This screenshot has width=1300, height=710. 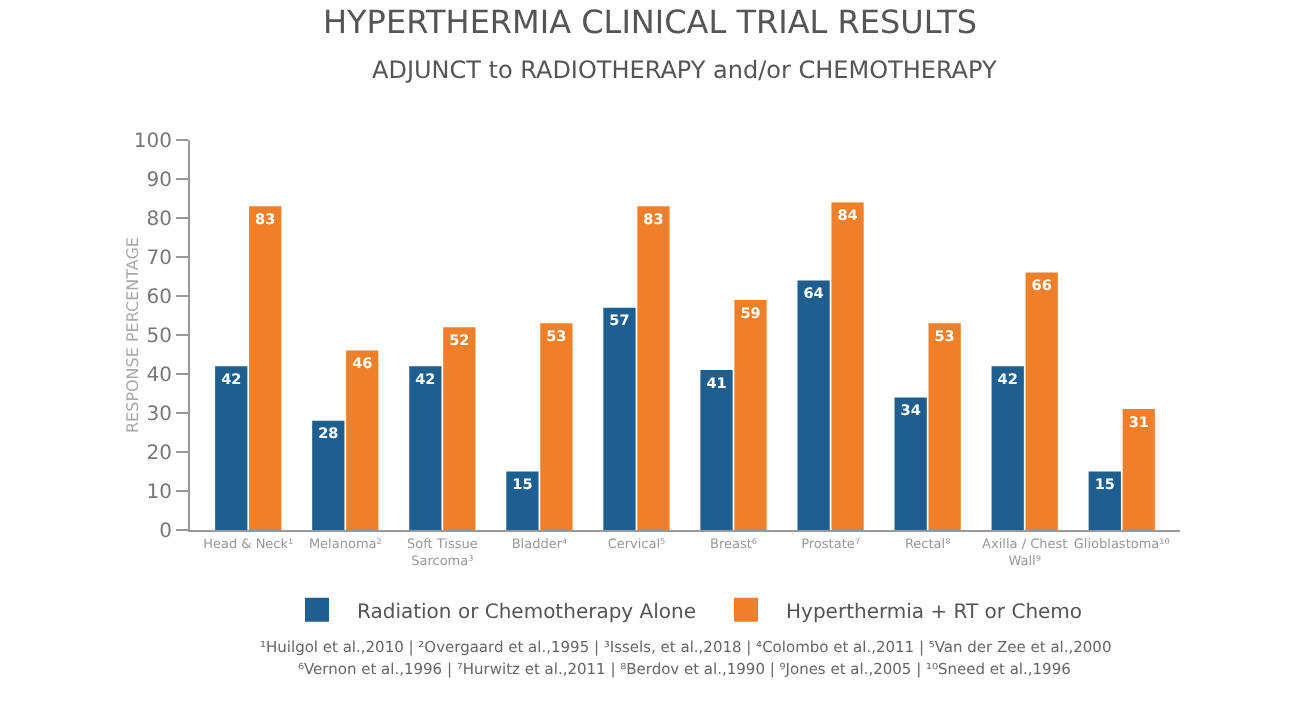 What do you see at coordinates (159, 493) in the screenshot?
I see `y-tick-label: 10` at bounding box center [159, 493].